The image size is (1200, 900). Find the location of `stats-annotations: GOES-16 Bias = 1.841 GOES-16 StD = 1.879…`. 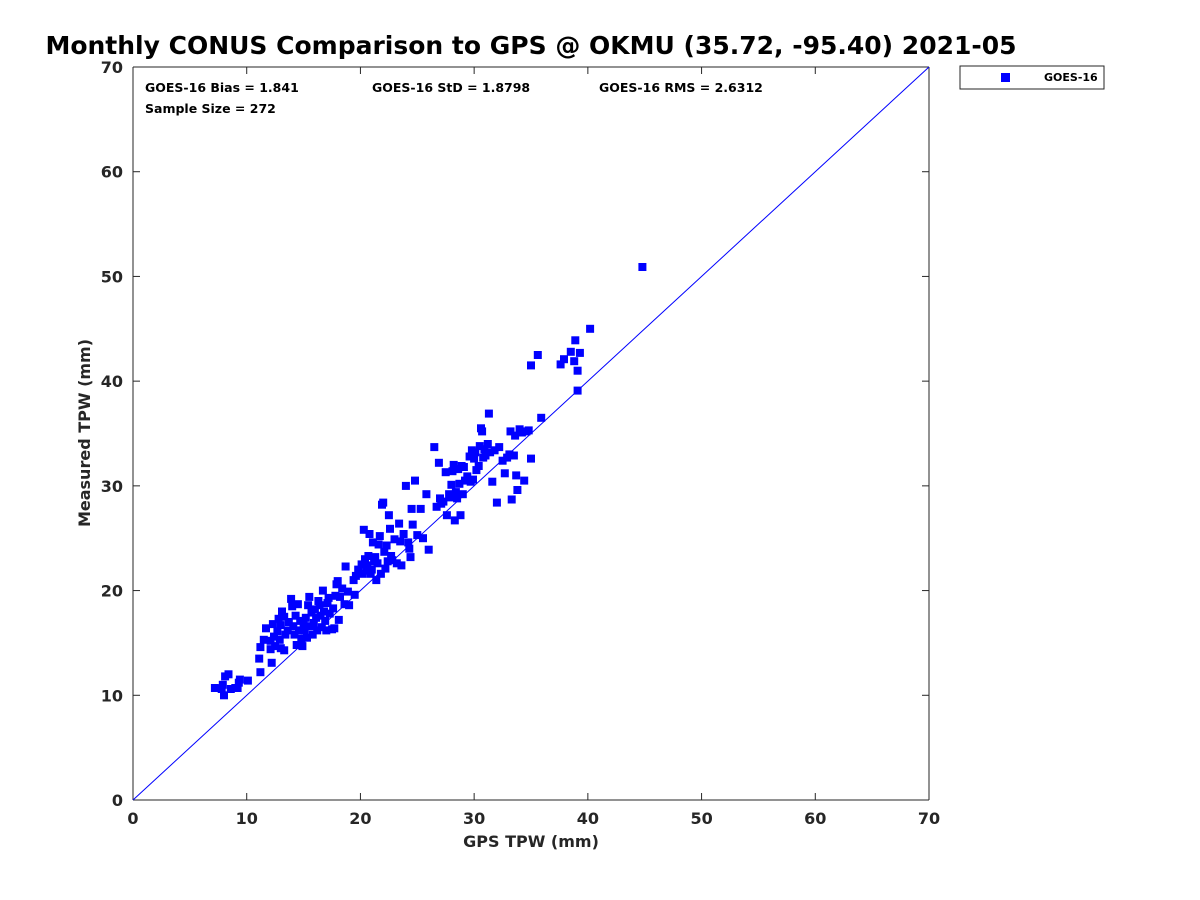

stats-annotations: GOES-16 Bias = 1.841 GOES-16 StD = 1.879… is located at coordinates (454, 98).